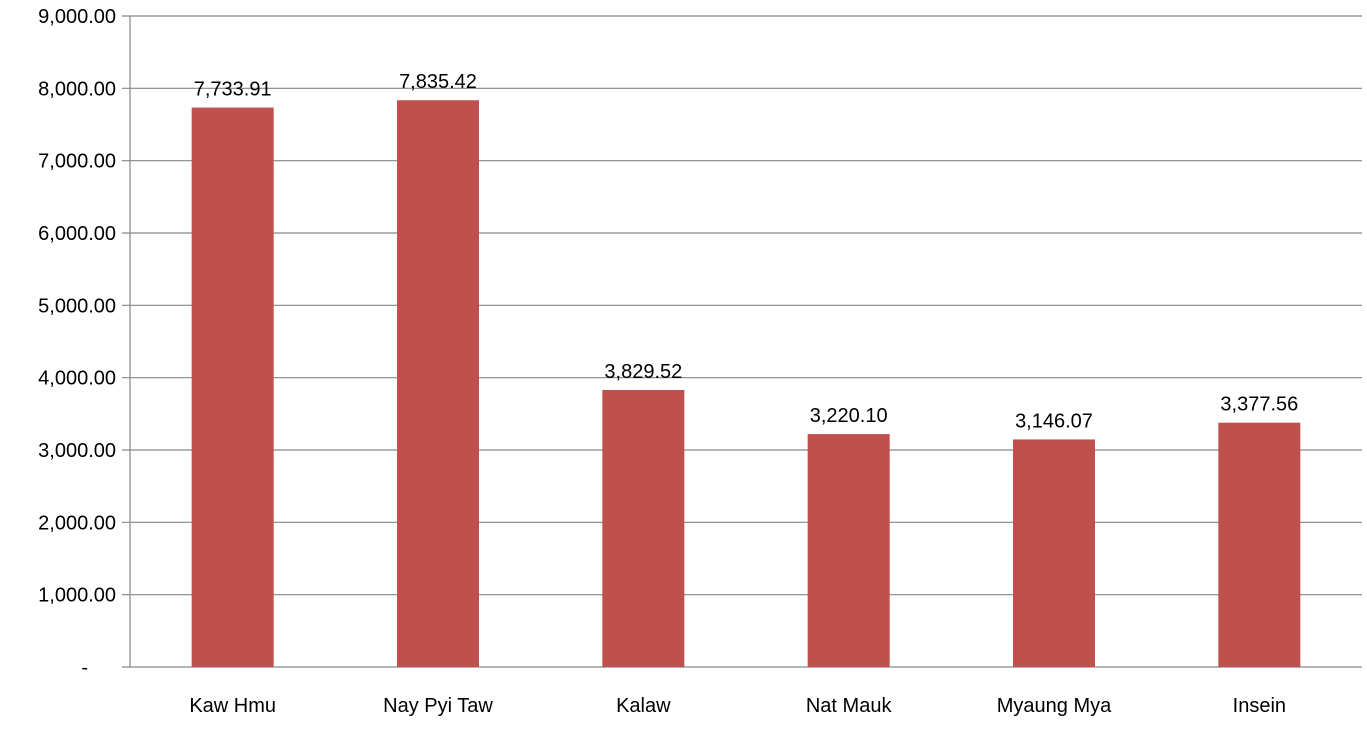 The height and width of the screenshot is (730, 1367). What do you see at coordinates (1054, 706) in the screenshot?
I see `x-category-label: Myaung Mya` at bounding box center [1054, 706].